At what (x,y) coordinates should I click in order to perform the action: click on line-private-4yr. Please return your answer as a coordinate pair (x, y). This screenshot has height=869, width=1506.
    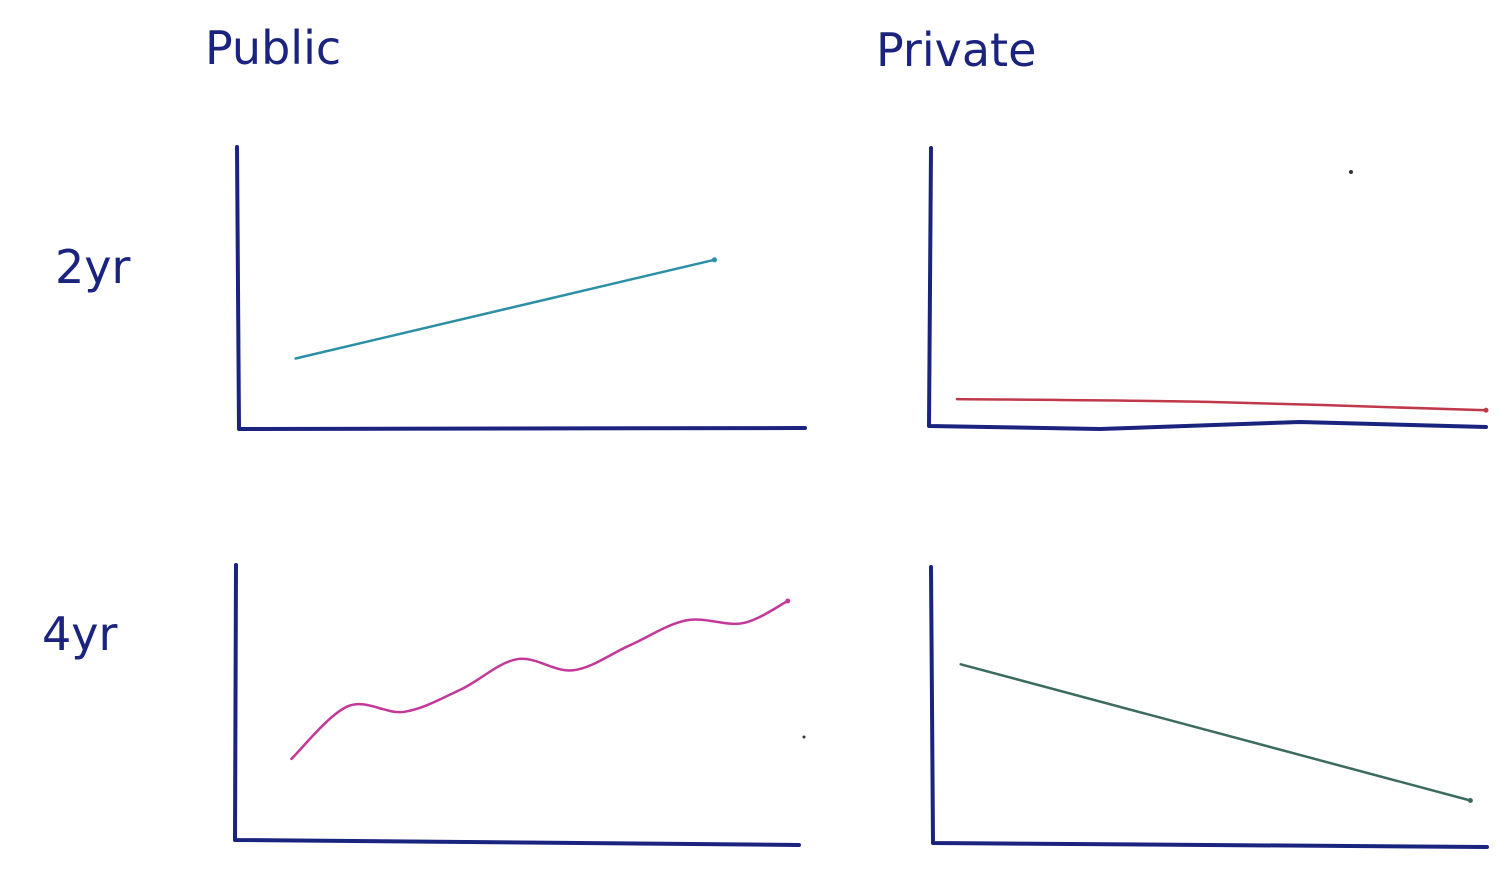
    Looking at the image, I should click on (1215, 732).